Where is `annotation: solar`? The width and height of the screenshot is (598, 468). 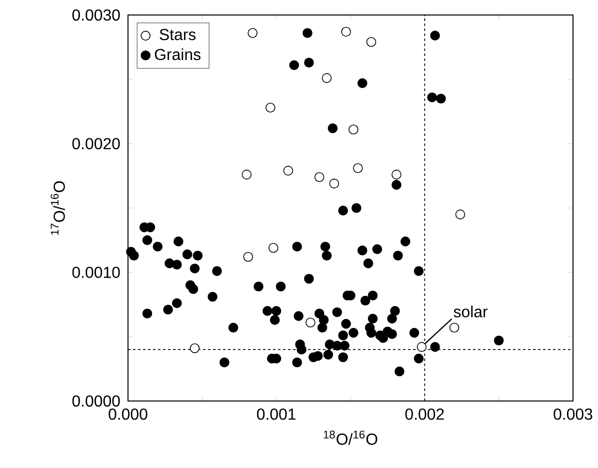
annotation: solar is located at coordinates (471, 312).